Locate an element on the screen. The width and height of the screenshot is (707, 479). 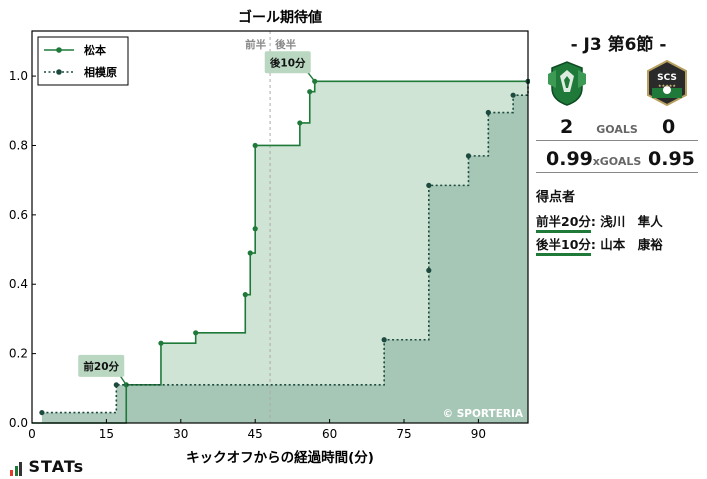
scorer-item: 前半20分: 浅川 隼人 is located at coordinates (599, 222).